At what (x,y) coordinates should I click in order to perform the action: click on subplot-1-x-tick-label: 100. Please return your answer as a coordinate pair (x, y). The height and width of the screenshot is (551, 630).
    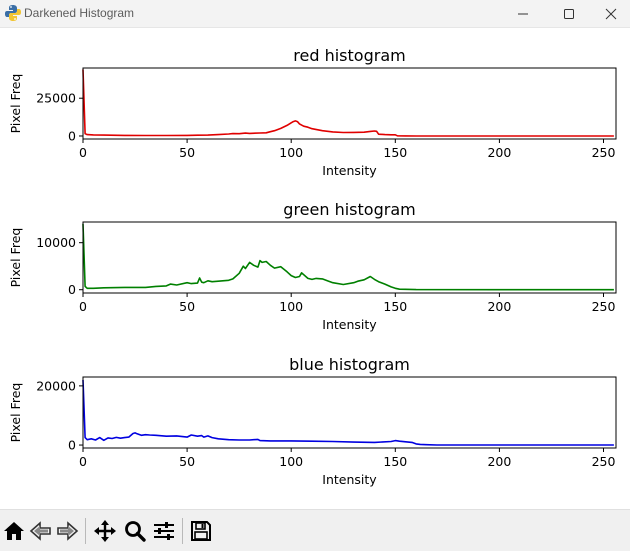
    Looking at the image, I should click on (291, 152).